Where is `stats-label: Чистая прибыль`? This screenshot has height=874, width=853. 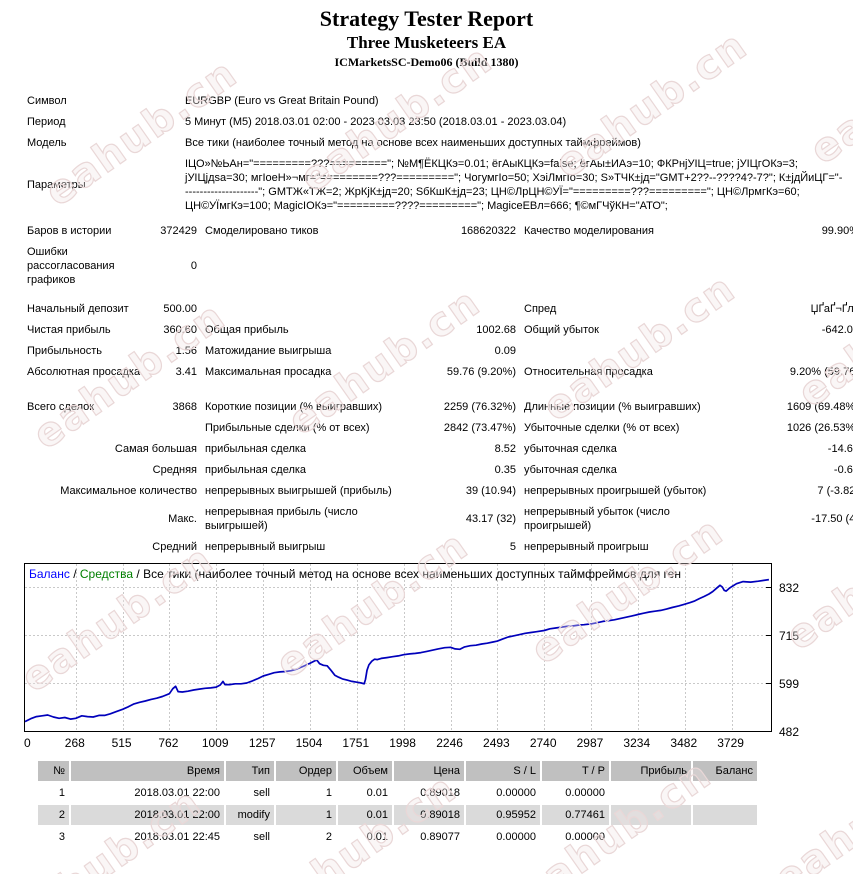
stats-label: Чистая прибыль is located at coordinates (69, 330).